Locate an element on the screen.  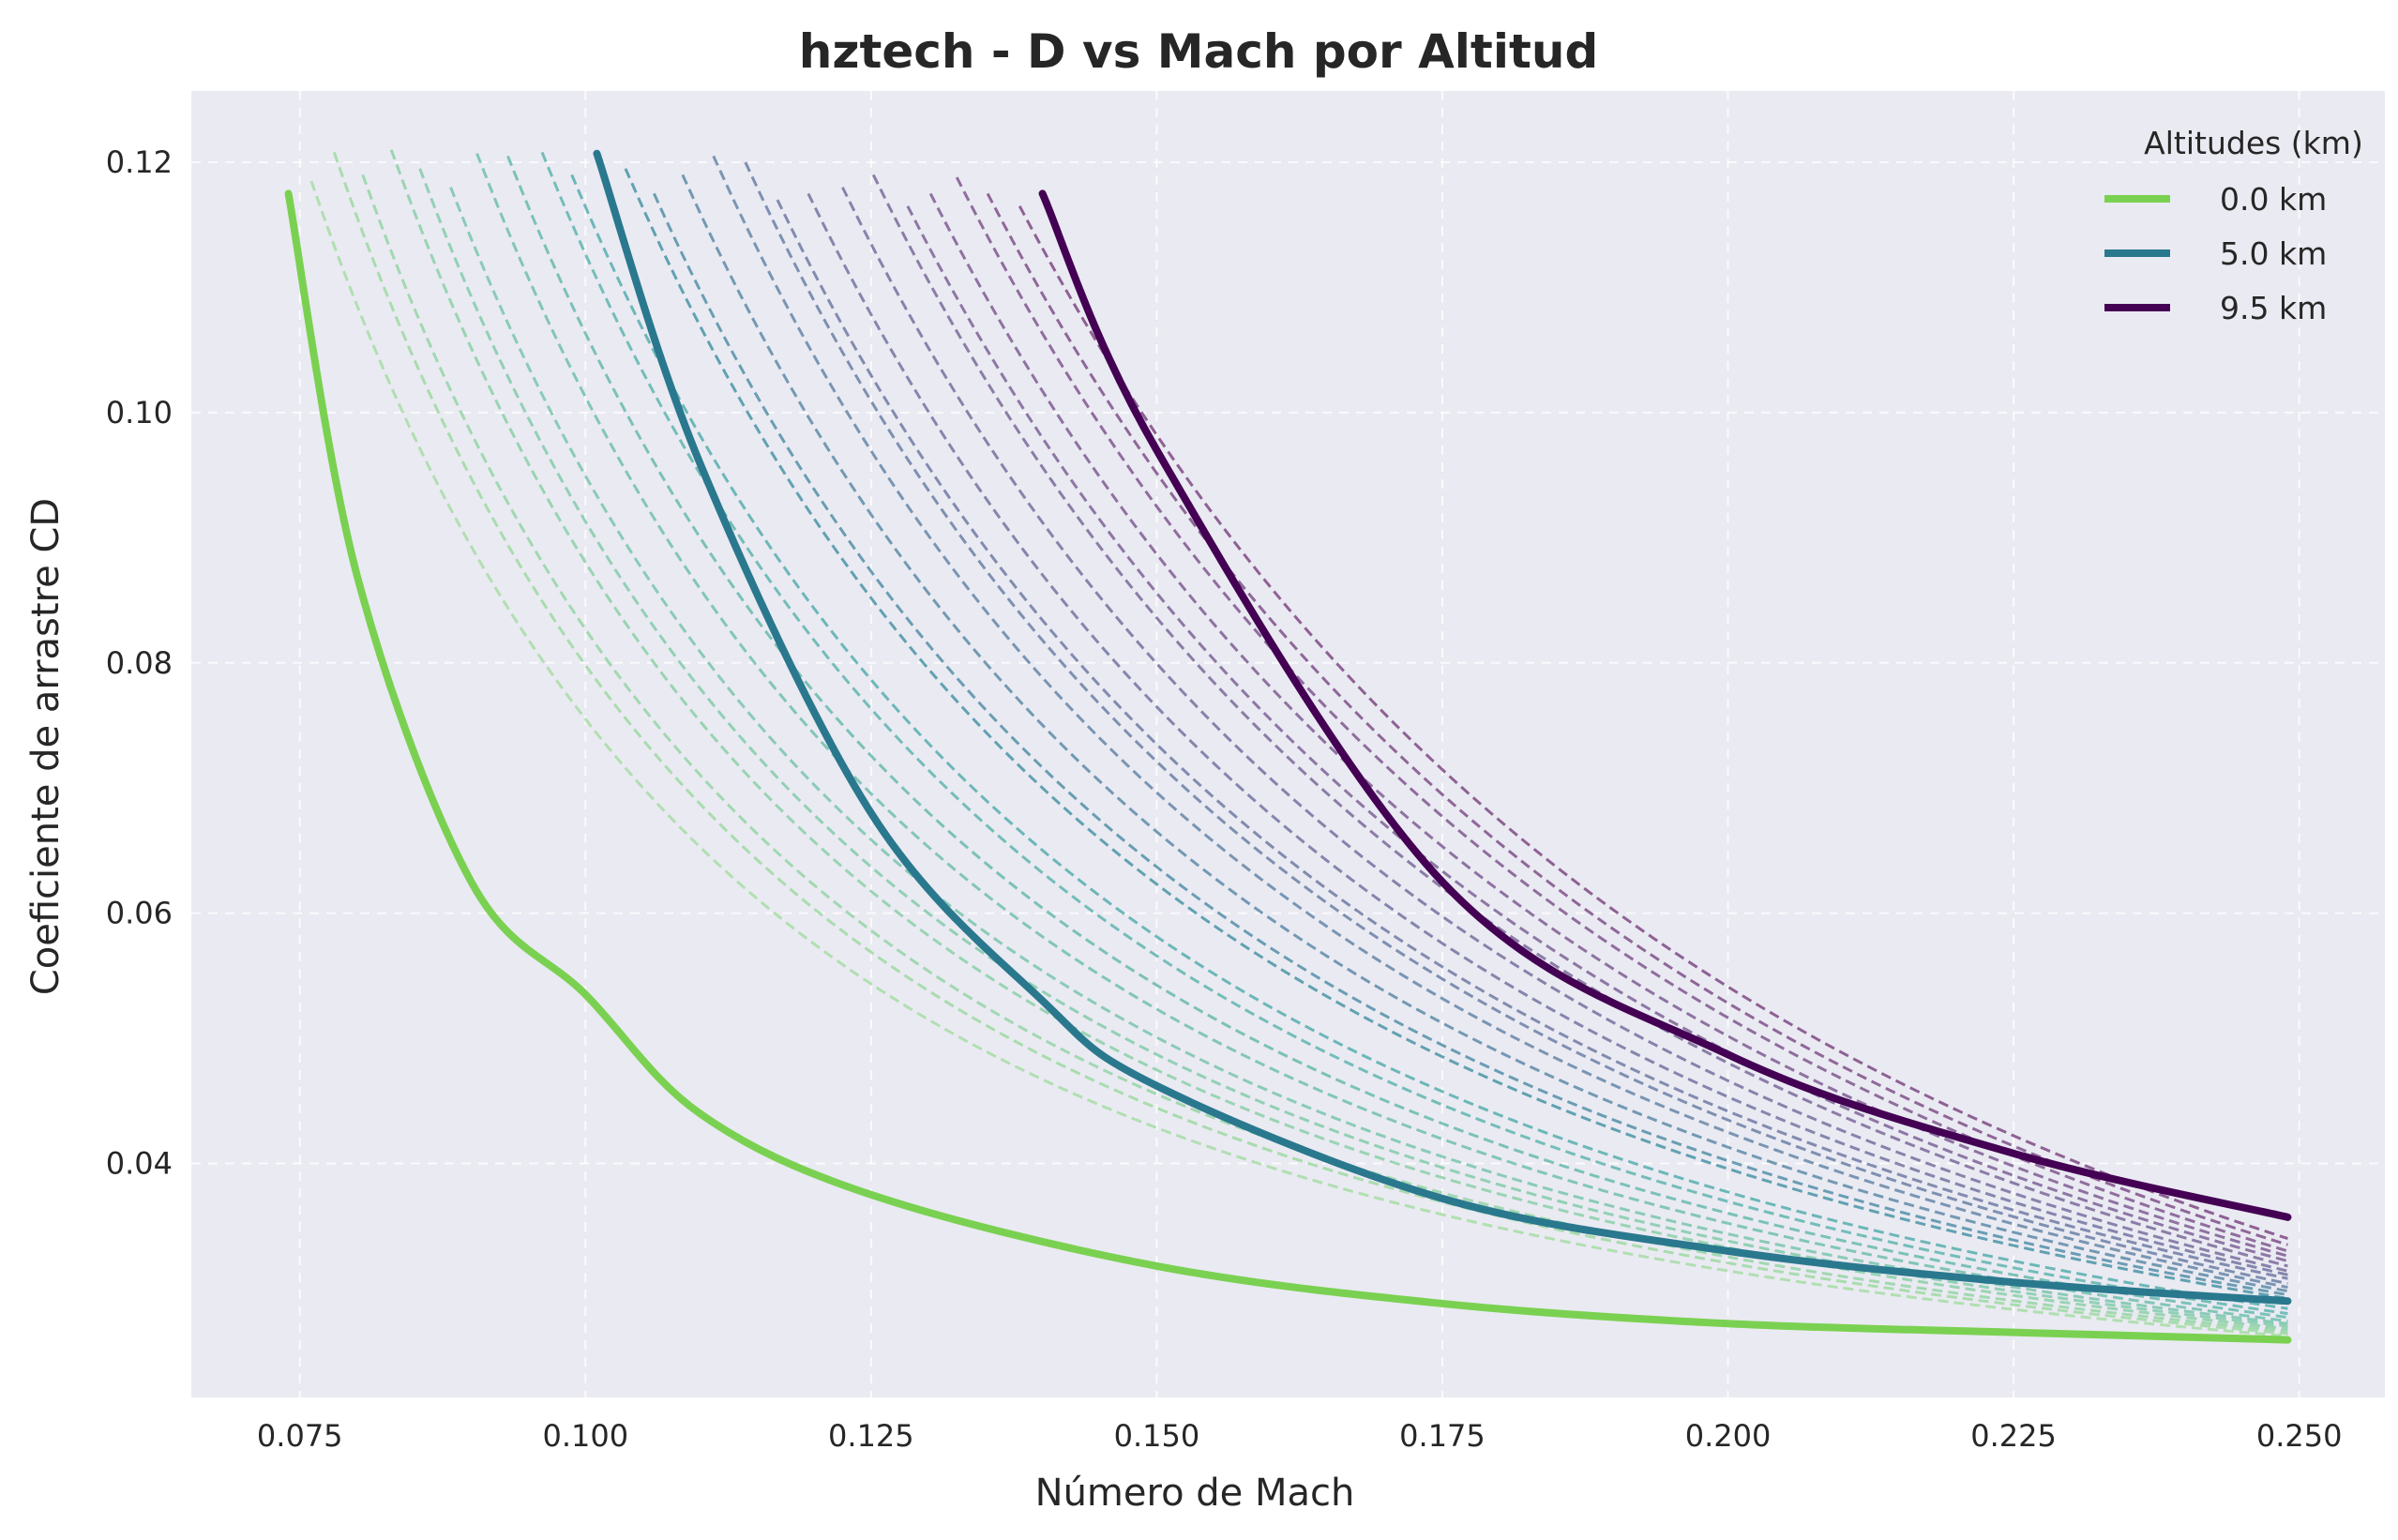
x-axis-ticks: 0.075 0.100 0.125 0.150 0.175 0.200 0.225 0.250 is located at coordinates (1300, 1436).